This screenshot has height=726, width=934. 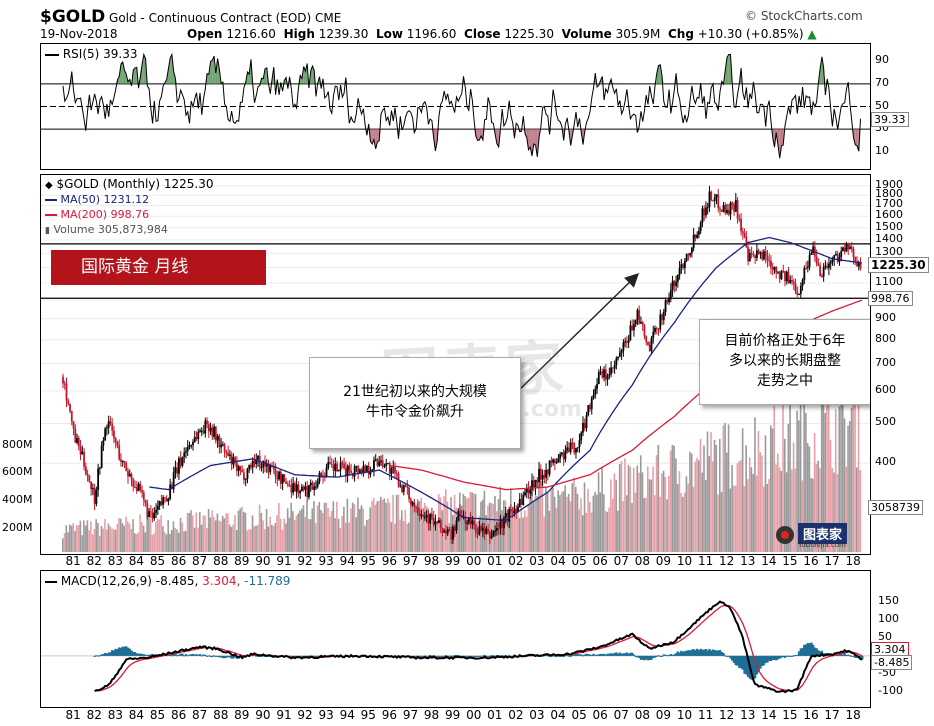 What do you see at coordinates (889, 215) in the screenshot?
I see `price-tick-label: 1600` at bounding box center [889, 215].